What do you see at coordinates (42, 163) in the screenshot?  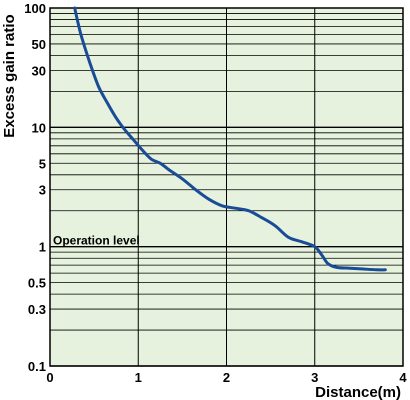 I see `y-tick-label: 5` at bounding box center [42, 163].